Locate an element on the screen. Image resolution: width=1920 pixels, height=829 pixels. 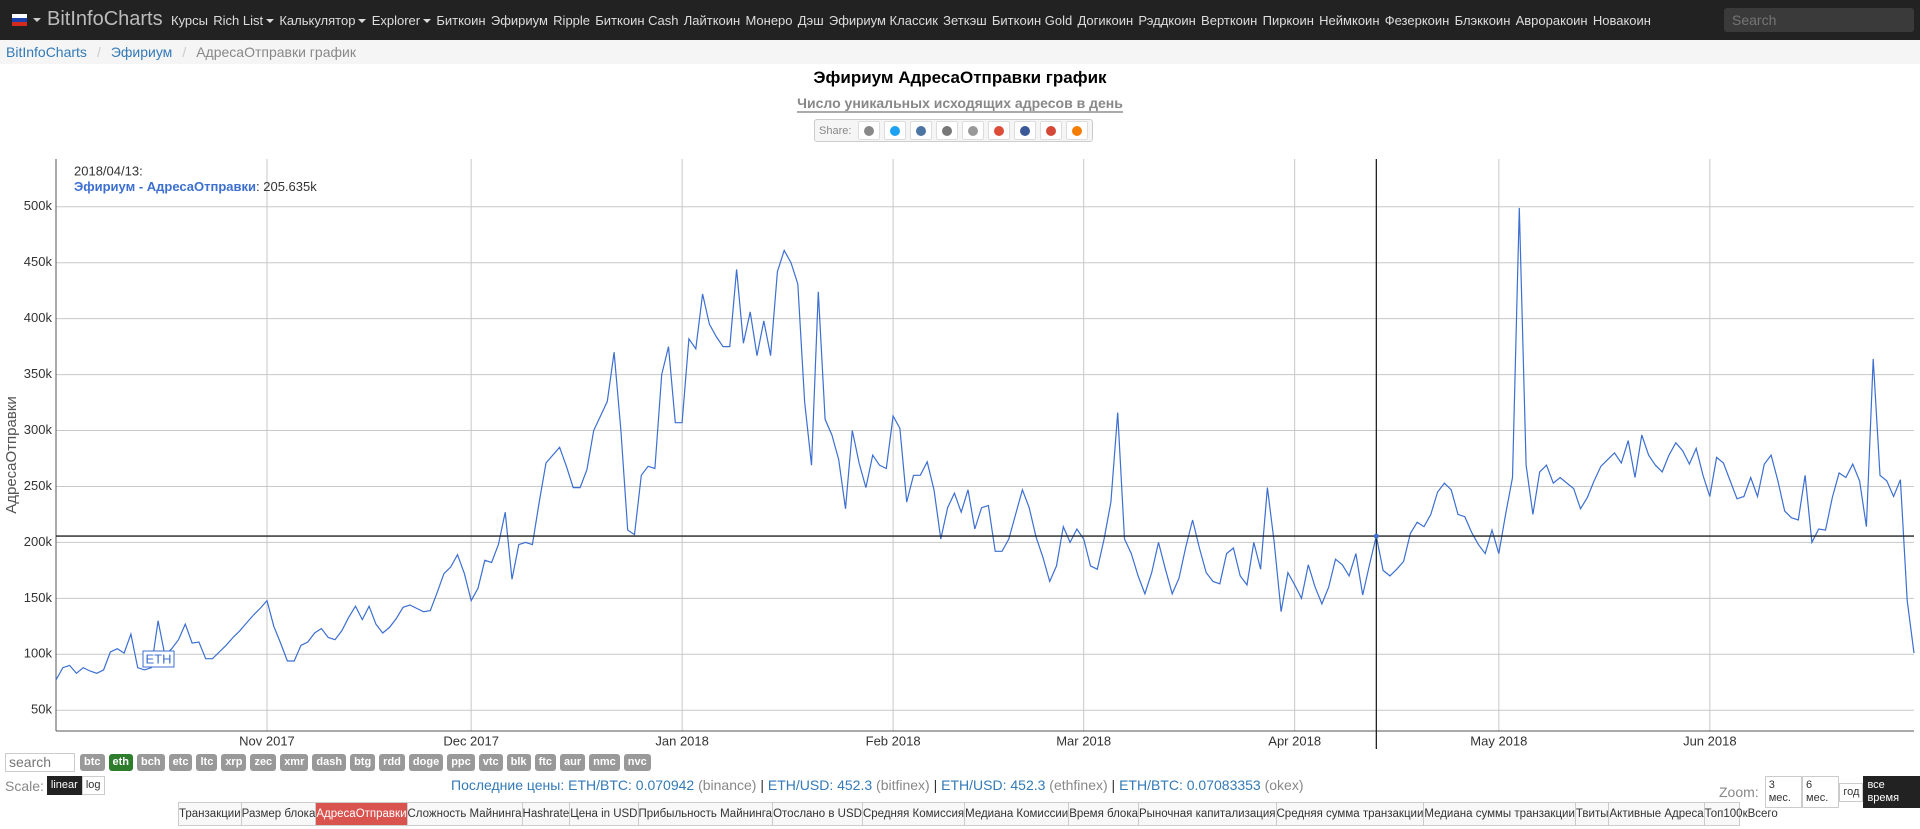
metric-tab: Сложность Майнинга is located at coordinates (465, 814).